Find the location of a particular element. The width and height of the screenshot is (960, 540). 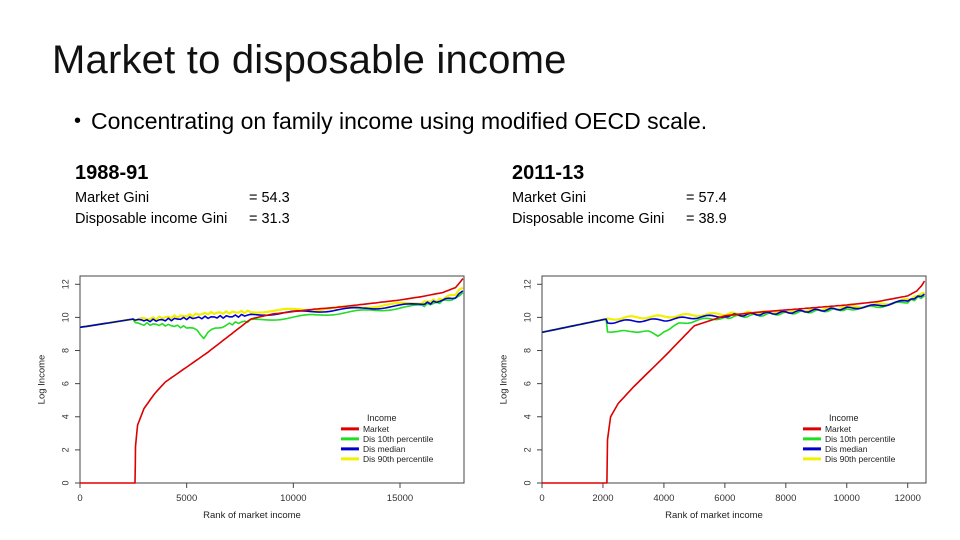

period-heading-right: 2011-13 is located at coordinates (548, 173).